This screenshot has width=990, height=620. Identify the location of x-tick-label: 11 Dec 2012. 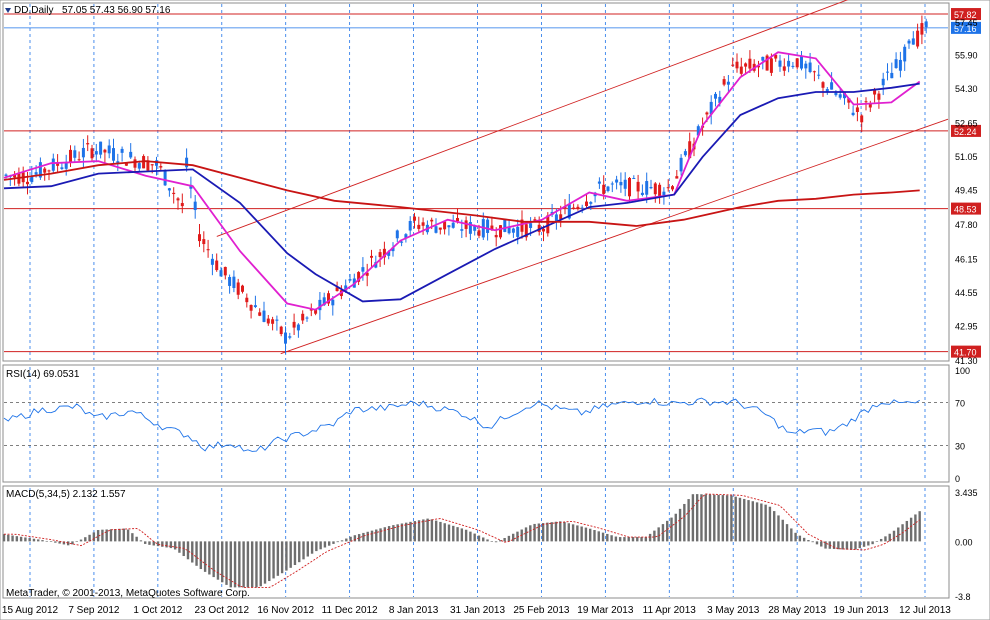
(350, 610).